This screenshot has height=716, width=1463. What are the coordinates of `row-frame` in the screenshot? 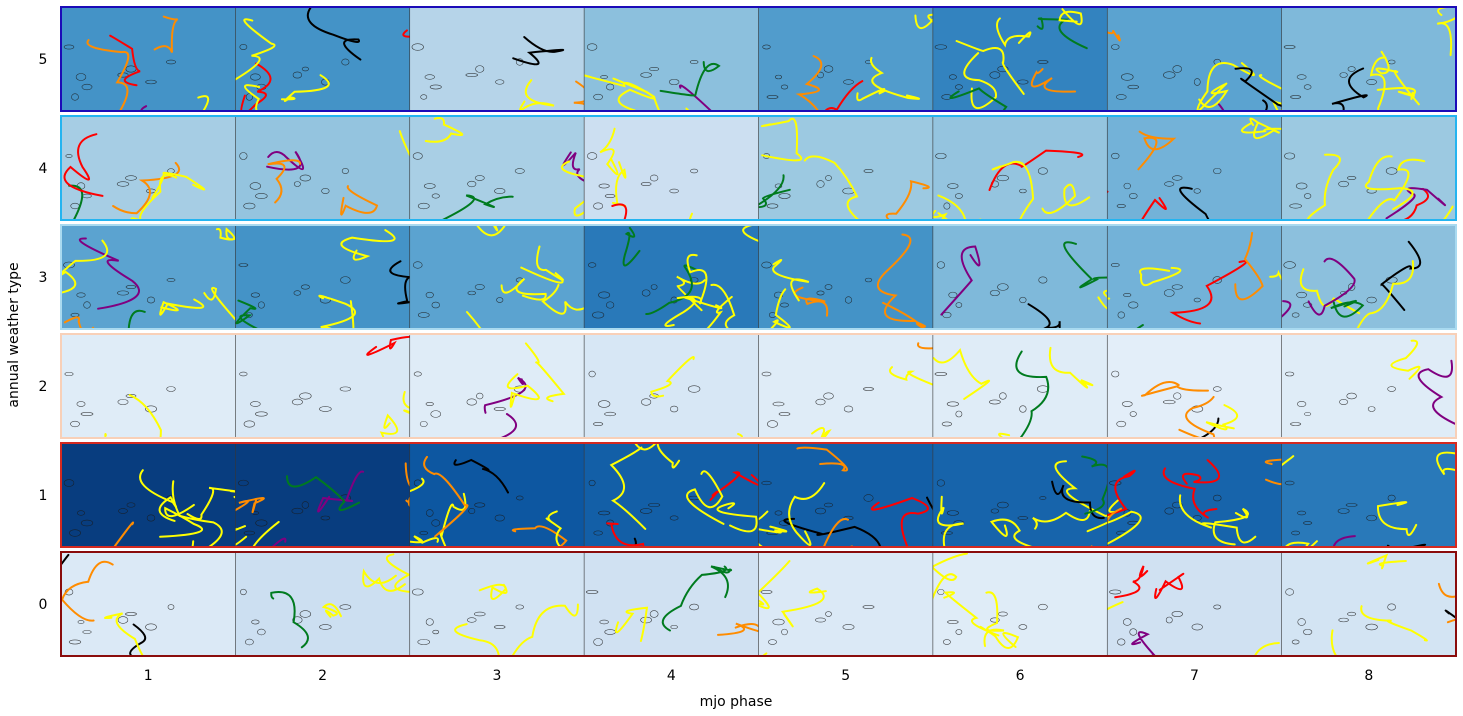 It's located at (758, 277).